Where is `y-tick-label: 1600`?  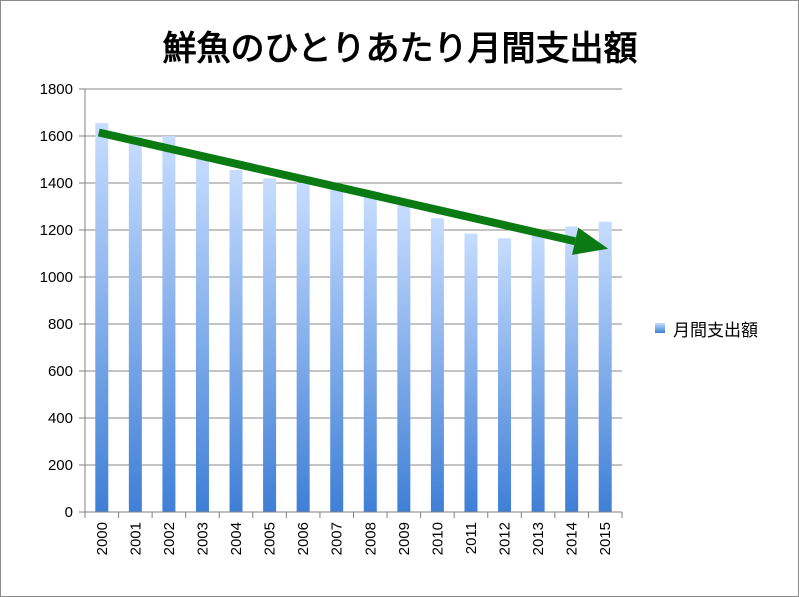 y-tick-label: 1600 is located at coordinates (56, 136).